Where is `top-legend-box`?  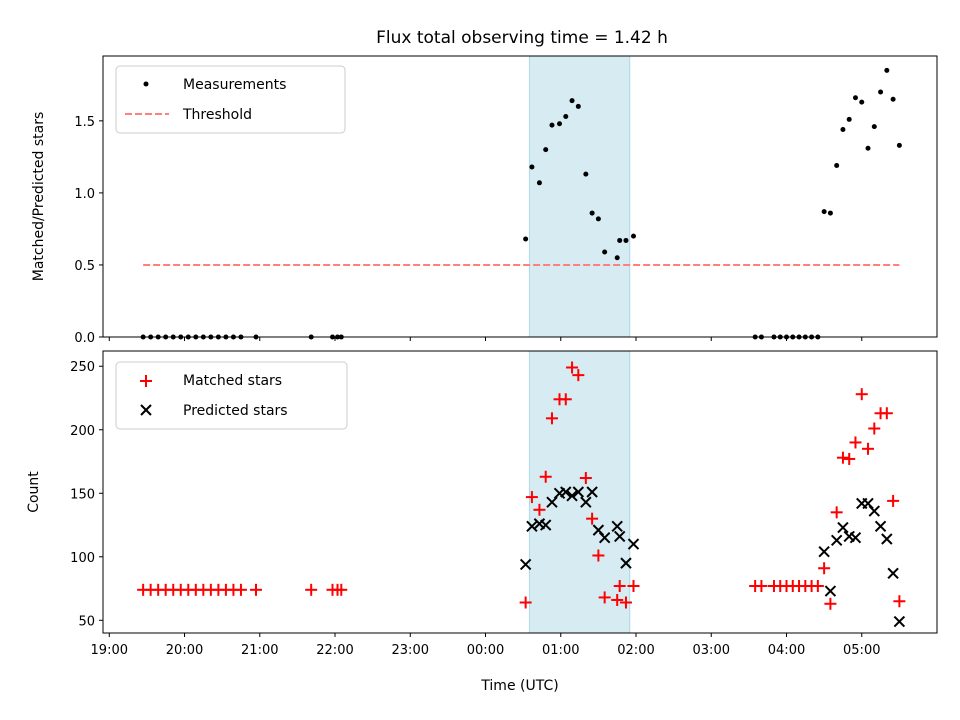
top-legend-box is located at coordinates (230, 99).